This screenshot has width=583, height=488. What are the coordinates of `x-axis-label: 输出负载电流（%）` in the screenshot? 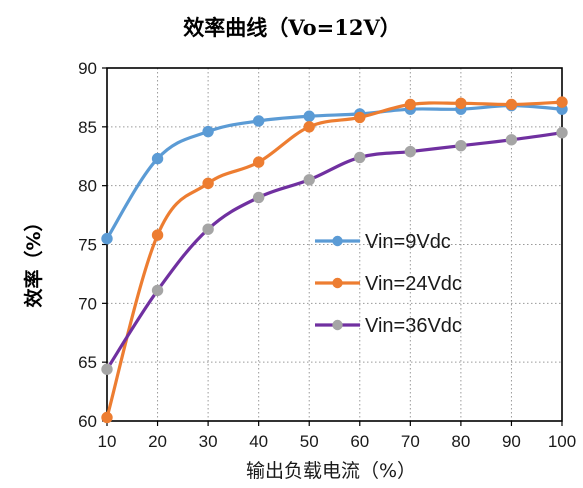 It's located at (331, 471).